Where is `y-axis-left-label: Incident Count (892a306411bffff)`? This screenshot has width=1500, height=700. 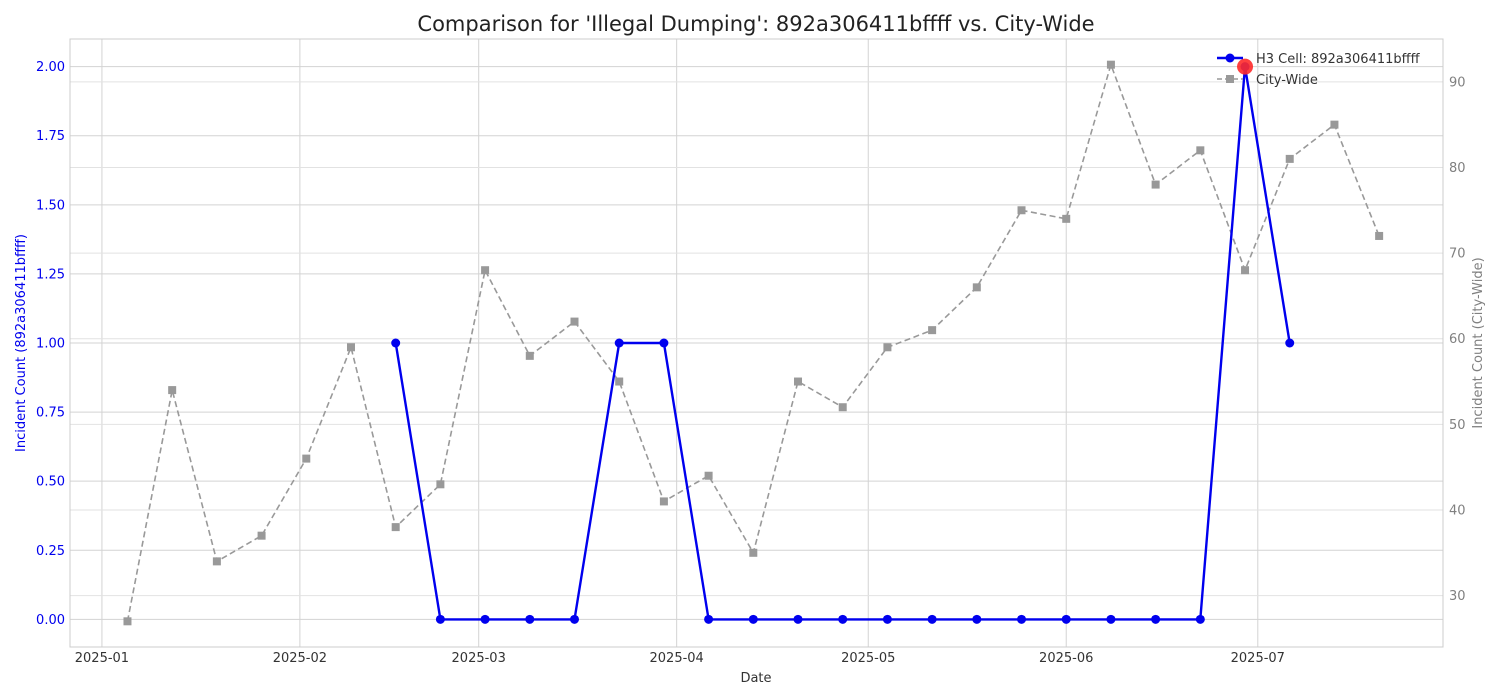 y-axis-left-label: Incident Count (892a306411bffff) is located at coordinates (21, 343).